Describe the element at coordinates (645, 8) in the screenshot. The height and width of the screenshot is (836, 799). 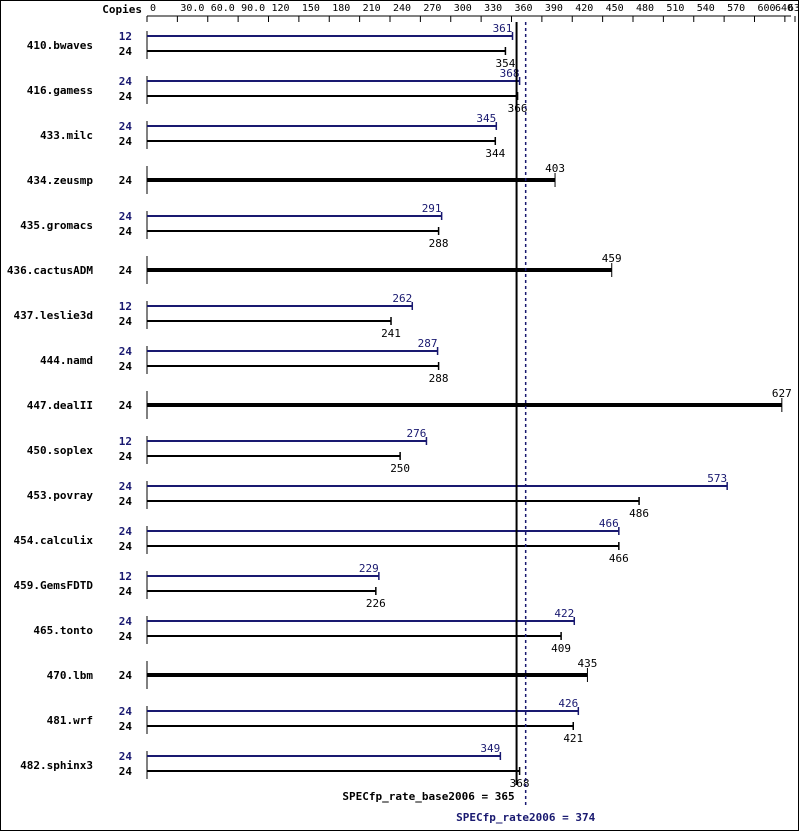
I see `x-tick-label: 480` at that location.